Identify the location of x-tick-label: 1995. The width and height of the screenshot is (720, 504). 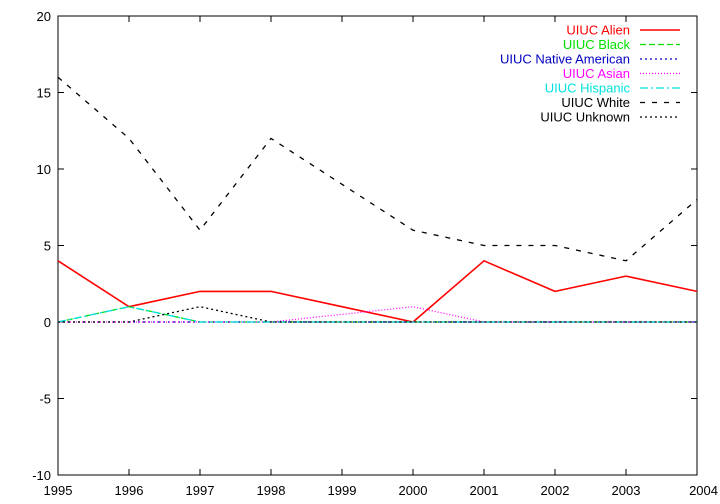
(58, 490).